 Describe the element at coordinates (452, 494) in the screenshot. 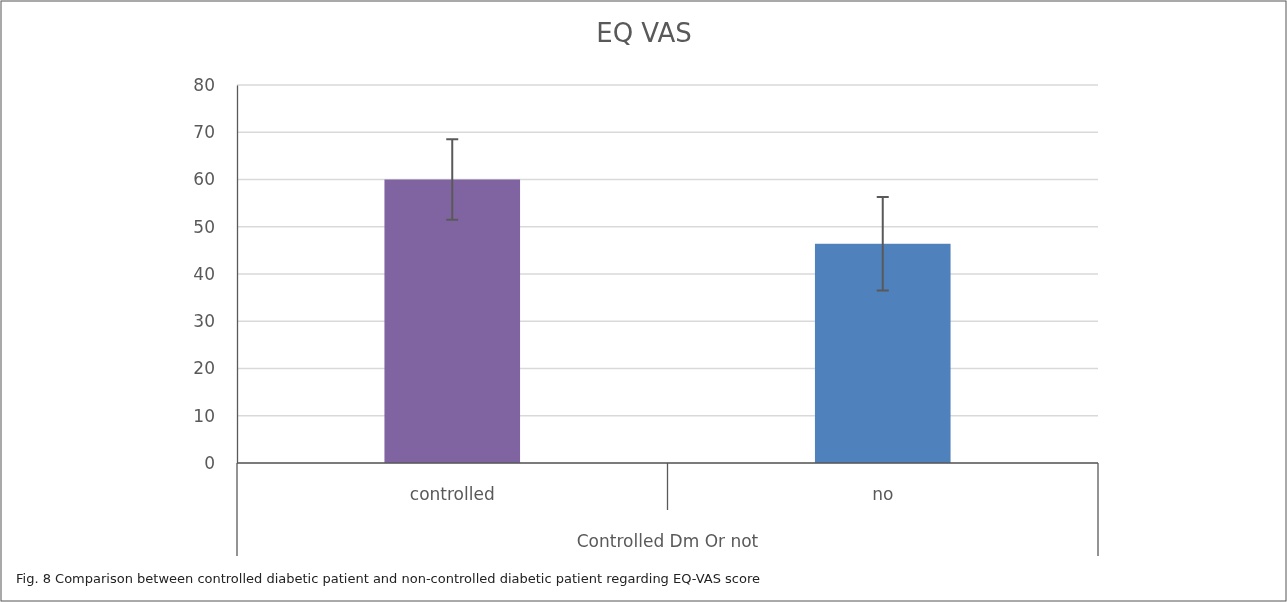

I see `x-tick-label: controlled` at that location.